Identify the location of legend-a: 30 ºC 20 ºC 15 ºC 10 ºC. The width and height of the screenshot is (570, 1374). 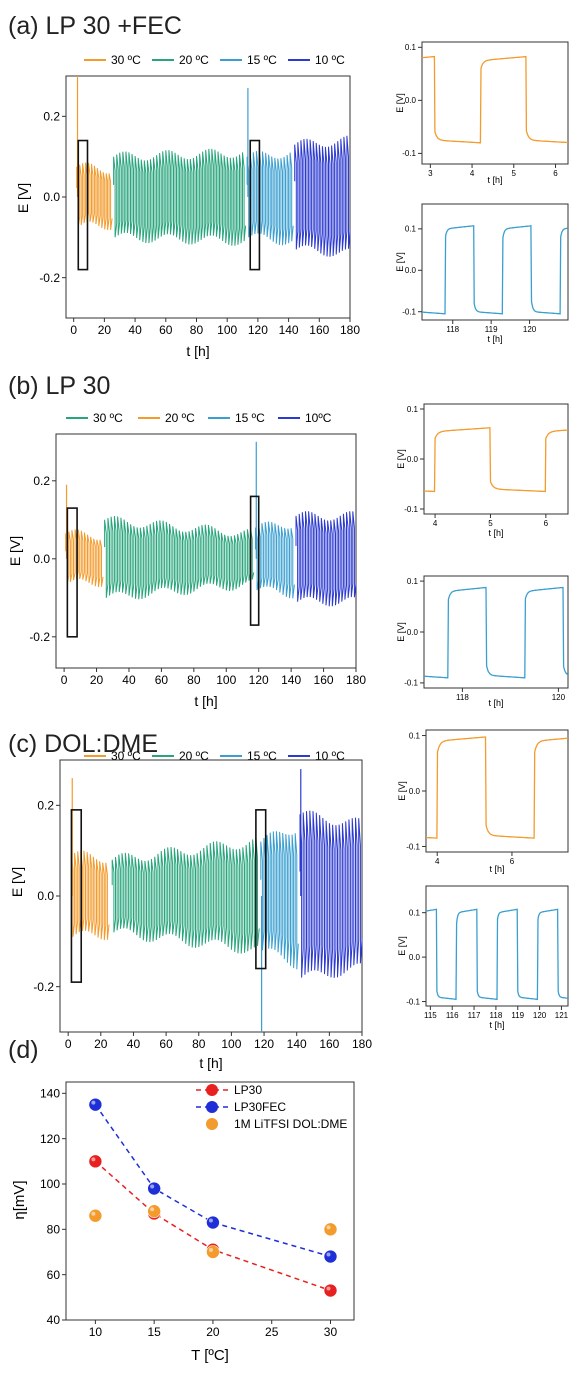
(214, 60).